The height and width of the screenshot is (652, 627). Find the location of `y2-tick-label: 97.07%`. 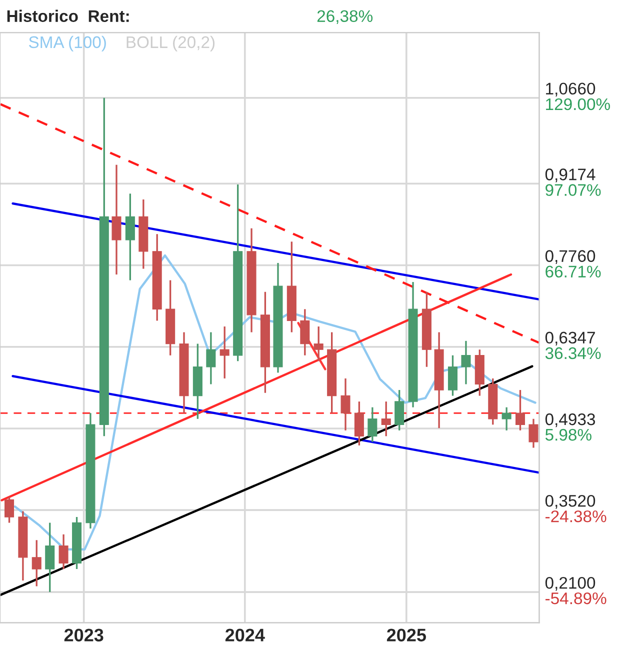

y2-tick-label: 97.07% is located at coordinates (573, 190).